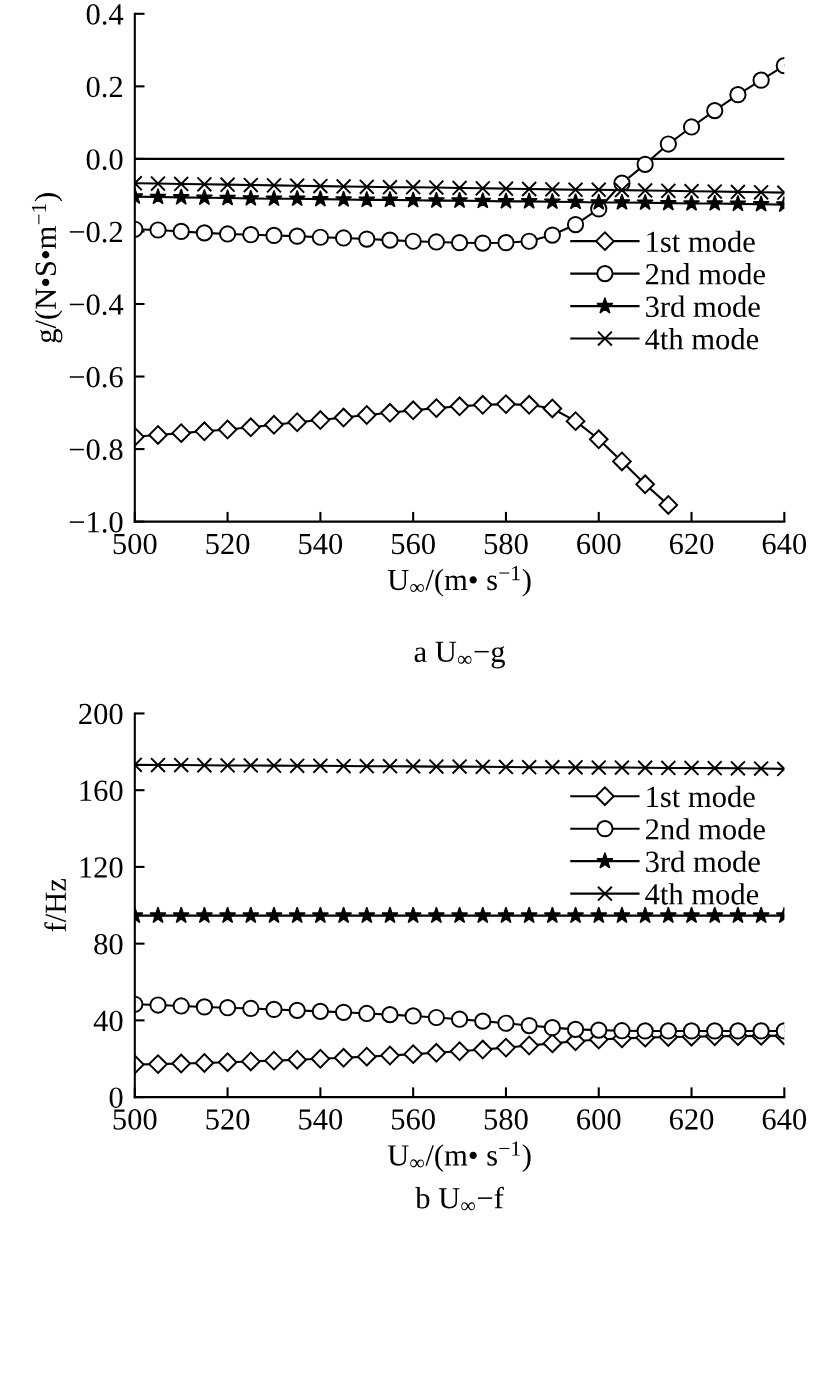 Image resolution: width=817 pixels, height=1380 pixels. What do you see at coordinates (105, 14) in the screenshot?
I see `y-tick-label: 0.4` at bounding box center [105, 14].